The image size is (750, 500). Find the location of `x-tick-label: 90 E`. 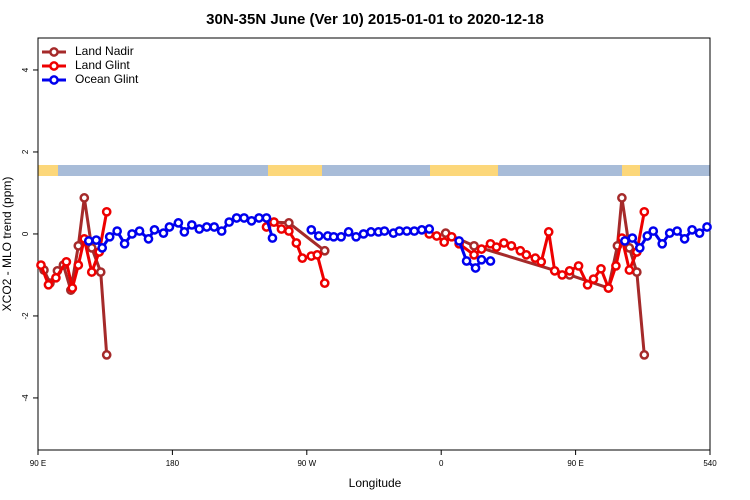

x-tick-label: 90 E is located at coordinates (38, 463).